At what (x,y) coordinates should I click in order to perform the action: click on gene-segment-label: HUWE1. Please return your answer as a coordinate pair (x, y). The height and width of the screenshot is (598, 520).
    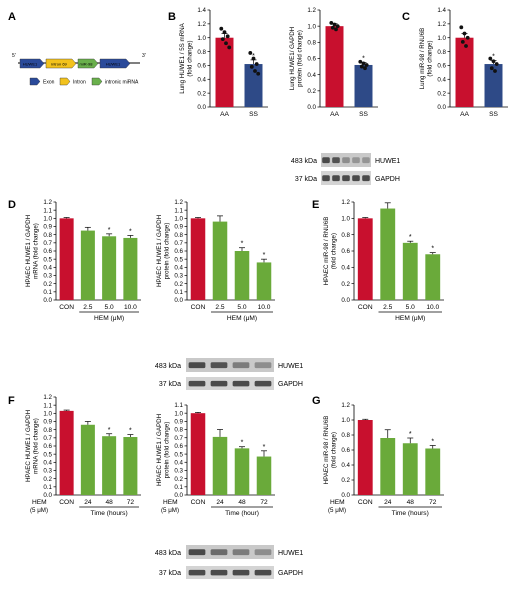
    Looking at the image, I should click on (30, 63).